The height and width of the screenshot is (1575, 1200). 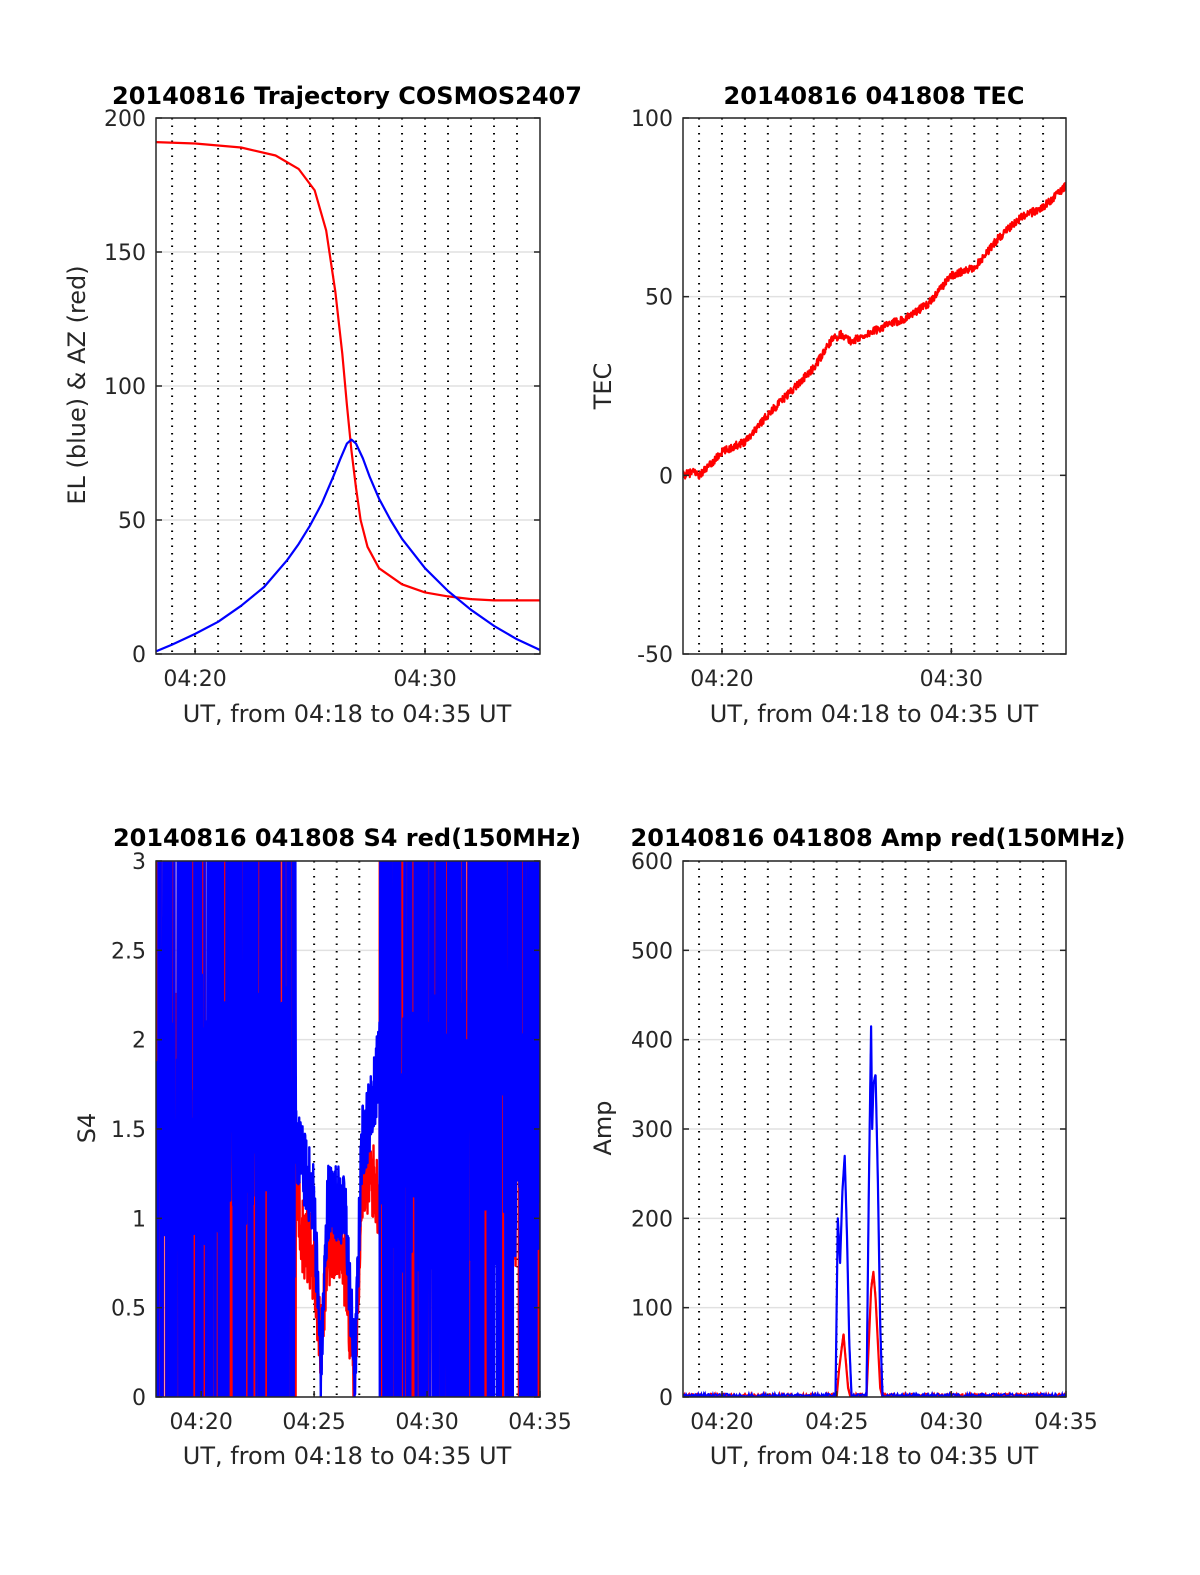 What do you see at coordinates (652, 951) in the screenshot?
I see `ytick-label: 500` at bounding box center [652, 951].